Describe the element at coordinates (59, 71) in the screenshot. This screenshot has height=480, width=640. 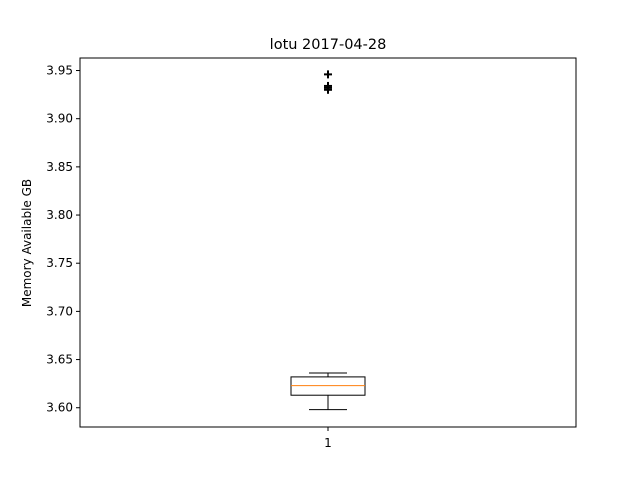
I see `y-tick-label: 3.95` at that location.